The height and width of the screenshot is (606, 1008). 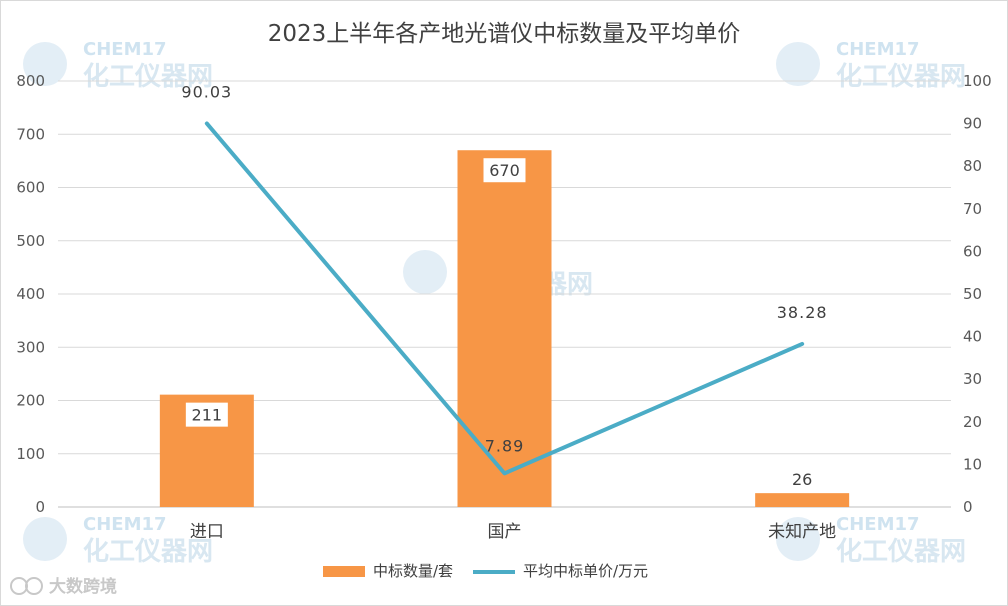 What do you see at coordinates (972, 166) in the screenshot?
I see `y-right-tick-label: 80` at bounding box center [972, 166].